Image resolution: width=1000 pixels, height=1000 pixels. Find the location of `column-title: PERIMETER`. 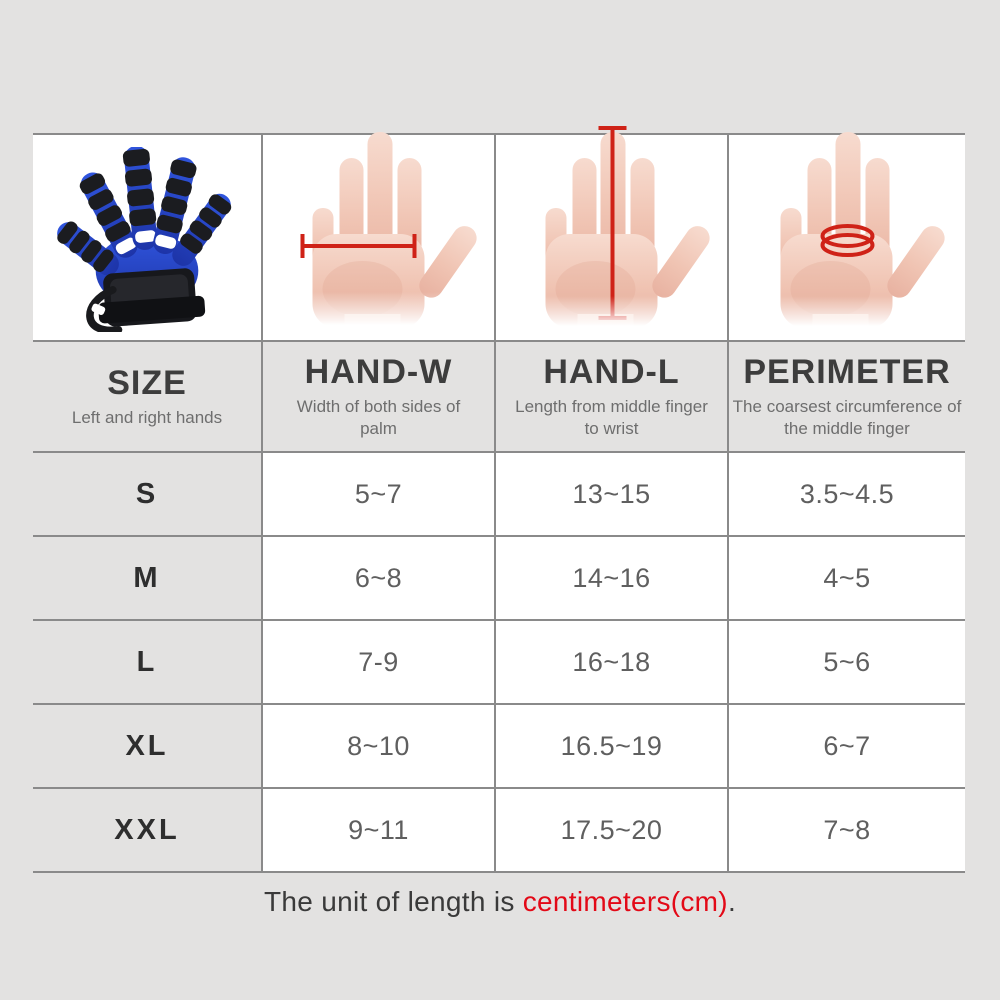

column-title: PERIMETER is located at coordinates (847, 371).